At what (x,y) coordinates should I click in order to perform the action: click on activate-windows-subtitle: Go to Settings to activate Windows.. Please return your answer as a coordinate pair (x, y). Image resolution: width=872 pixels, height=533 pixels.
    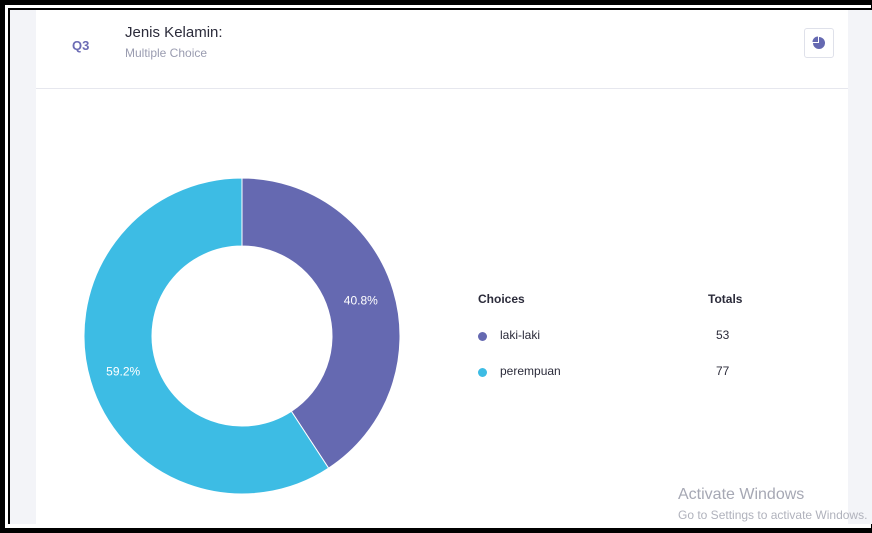
    Looking at the image, I should click on (773, 515).